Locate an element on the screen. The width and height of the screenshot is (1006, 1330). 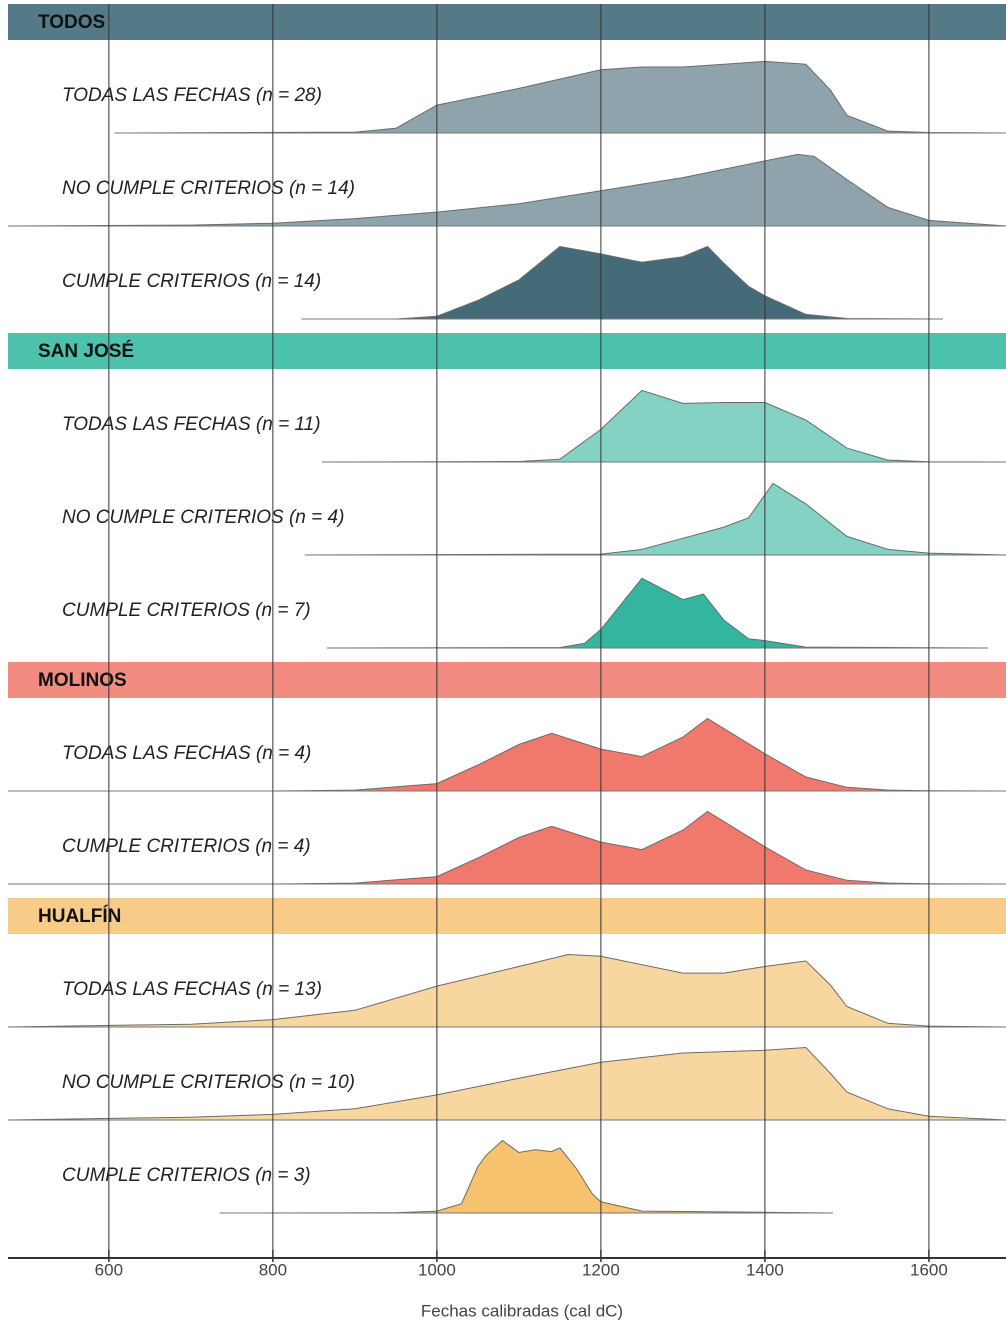
x-tick-label: 1000 is located at coordinates (437, 1269).